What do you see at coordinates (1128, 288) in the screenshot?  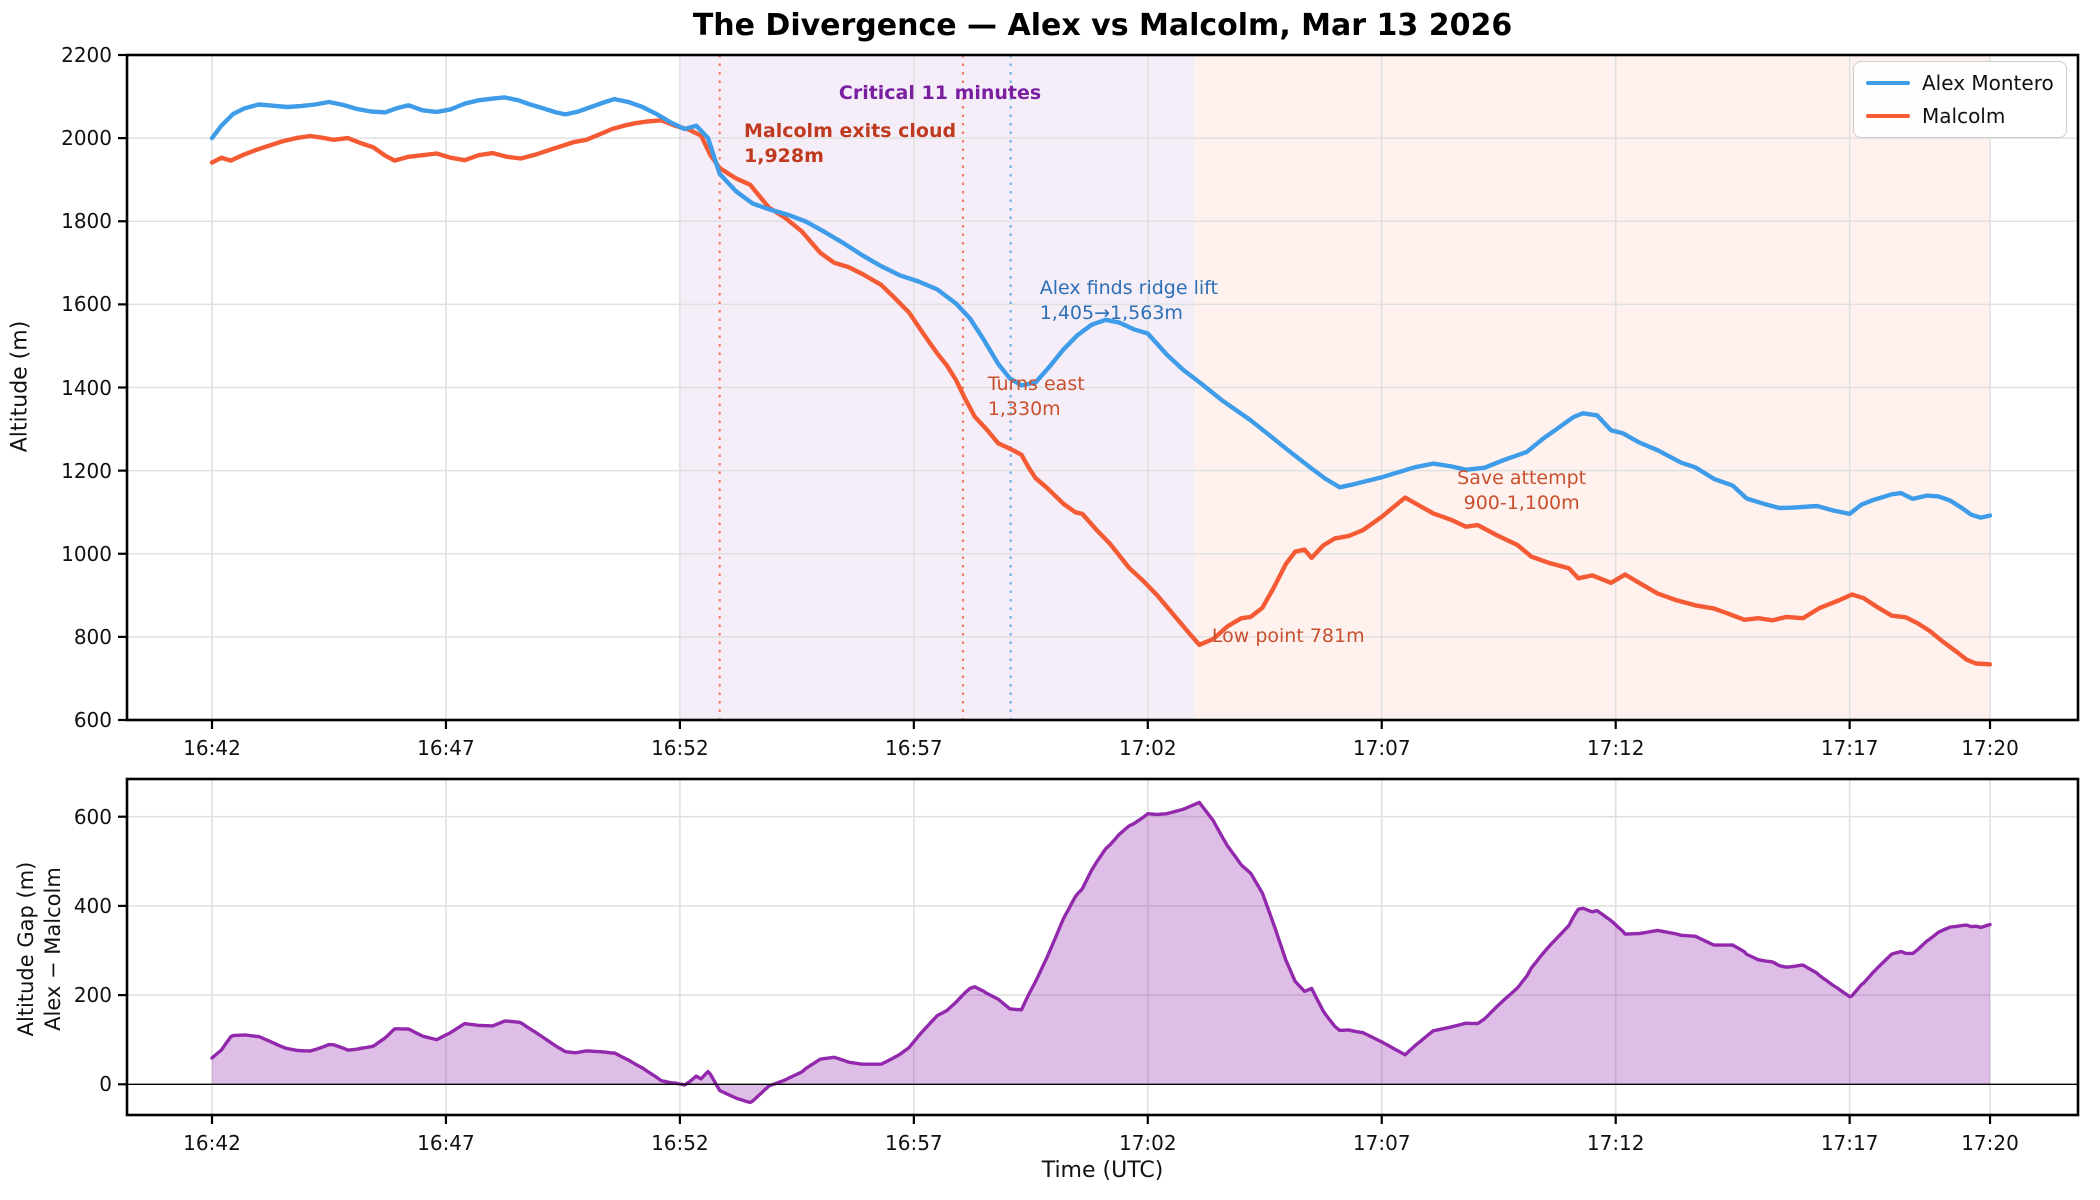 I see `annotation-alex-finds-ridge-lift-line1: Alex finds ridge lift` at bounding box center [1128, 288].